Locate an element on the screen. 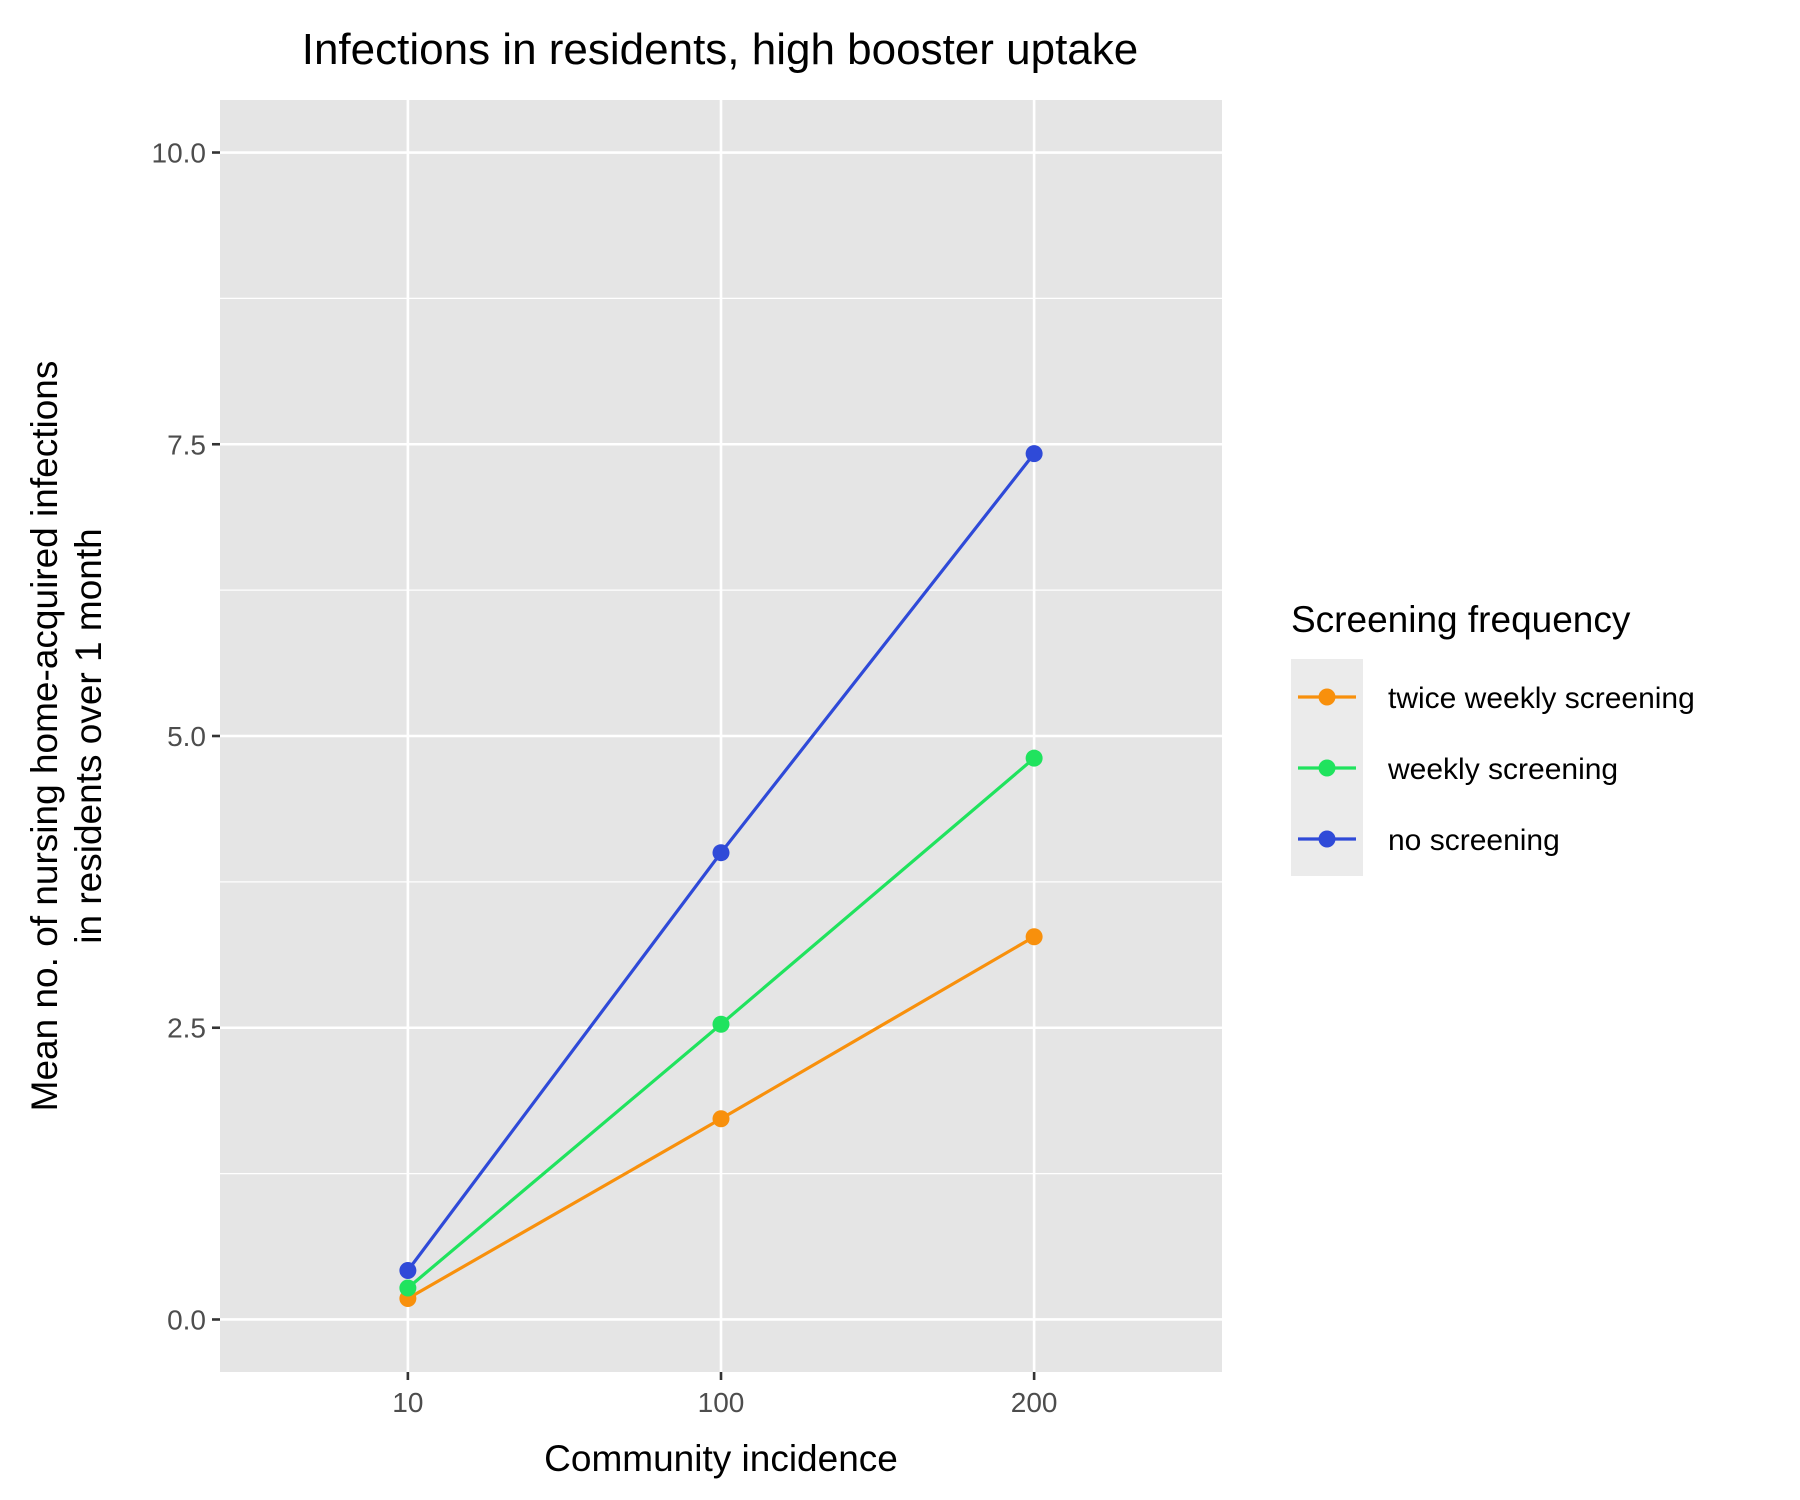  y-tick-label: 5.0 is located at coordinates (186, 736).